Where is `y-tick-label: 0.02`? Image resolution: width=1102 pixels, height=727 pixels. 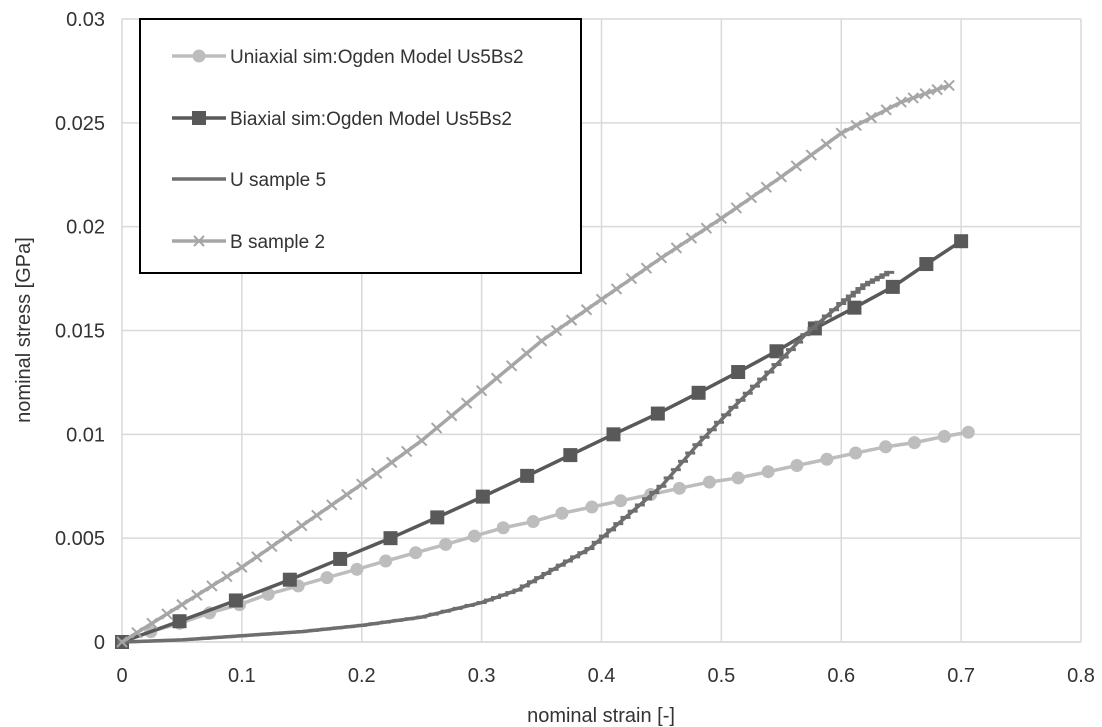 y-tick-label: 0.02 is located at coordinates (85, 228).